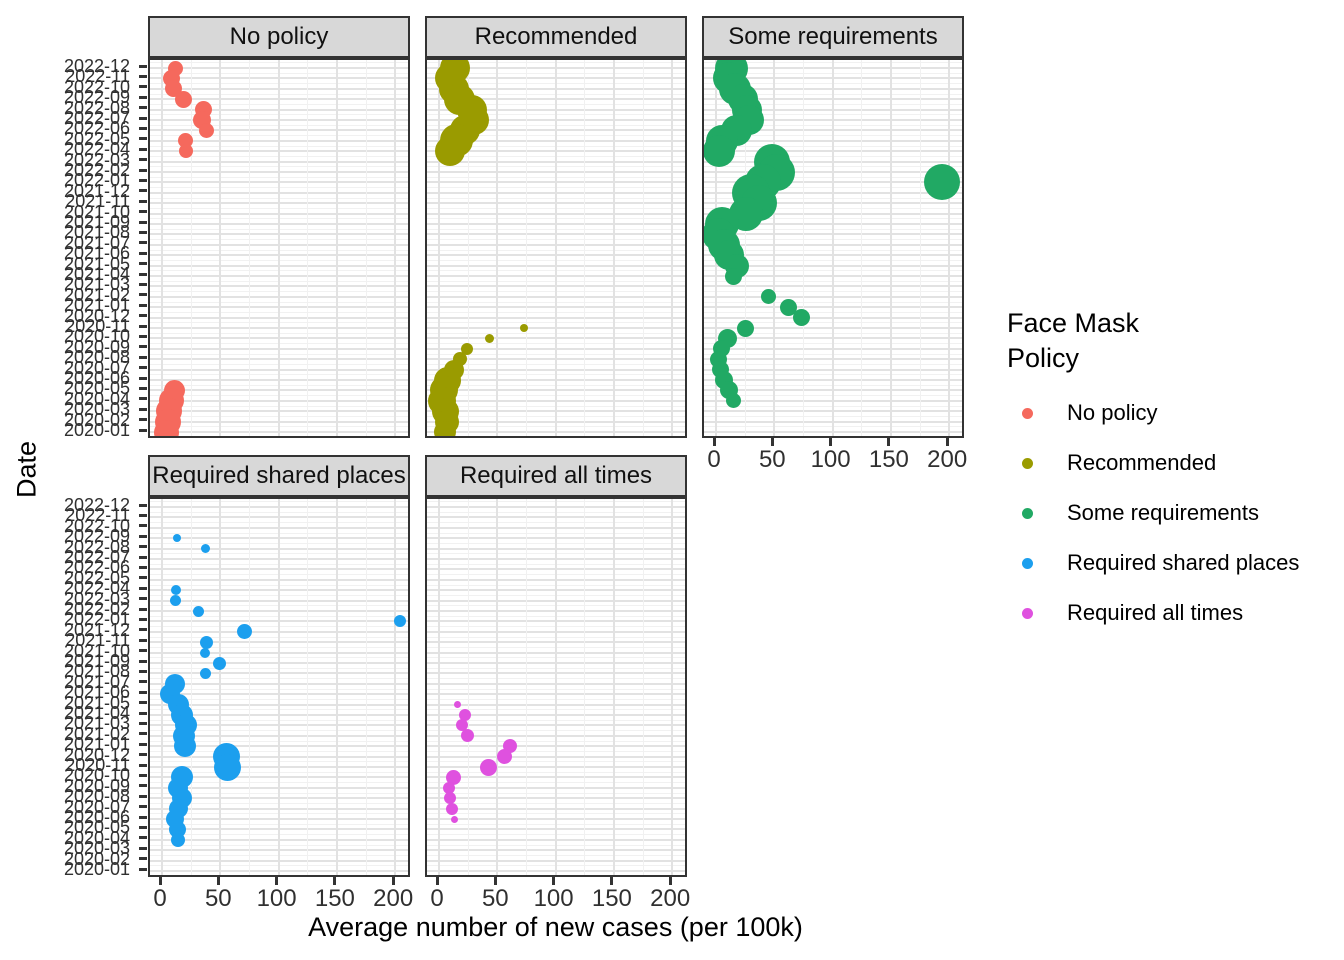 The image size is (1344, 960). What do you see at coordinates (833, 36) in the screenshot?
I see `facet-title: Some requirements` at bounding box center [833, 36].